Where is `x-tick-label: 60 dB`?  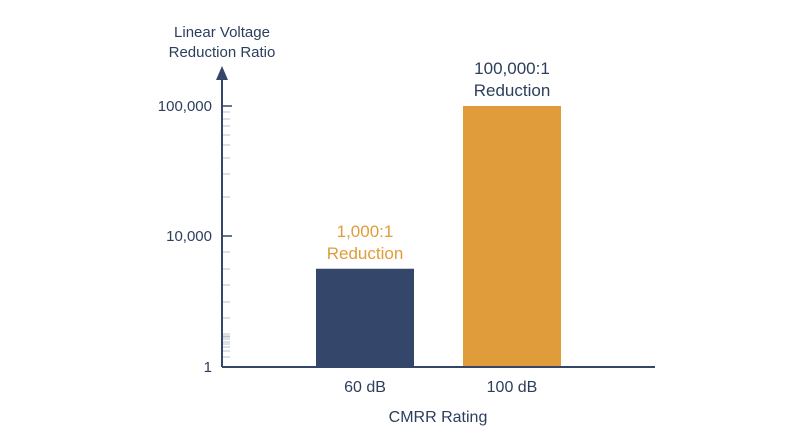 x-tick-label: 60 dB is located at coordinates (365, 387).